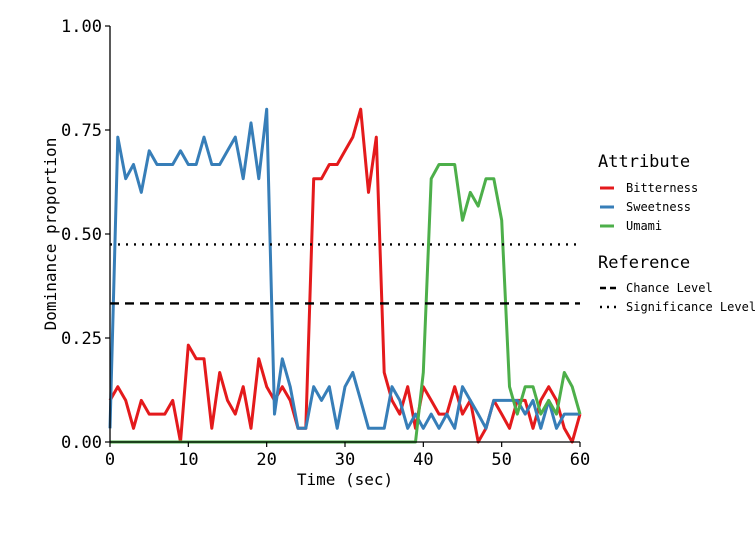 Image resolution: width=756 pixels, height=541 pixels. I want to click on x-ticks: 0 10 20 30 40 50 60, so click(347, 456).